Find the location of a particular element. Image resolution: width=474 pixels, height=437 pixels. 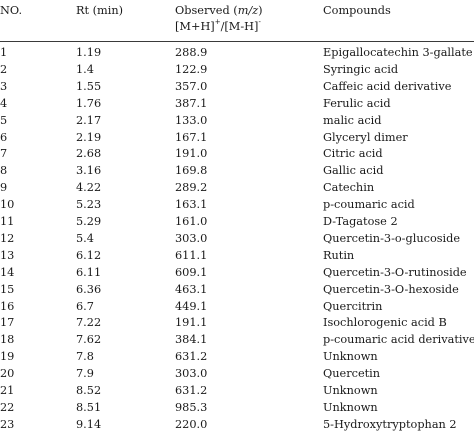

cell-no: 3 is located at coordinates (4, 86).